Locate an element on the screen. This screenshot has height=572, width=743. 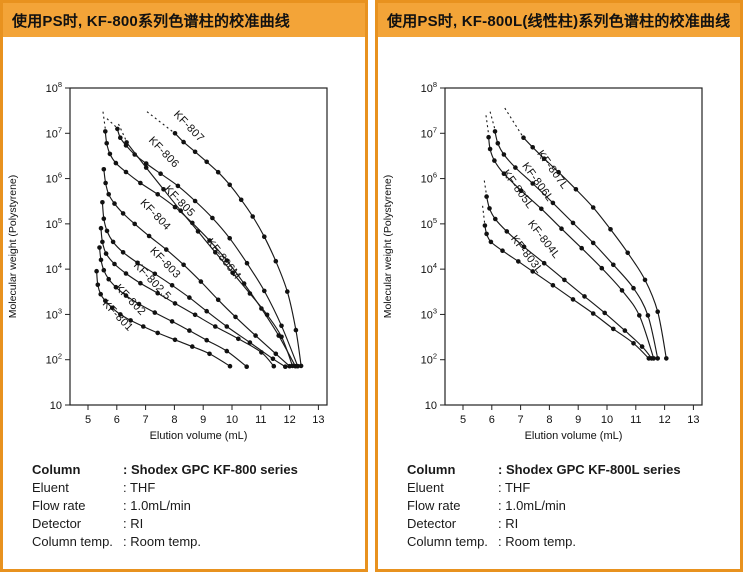
panel-title-bar-kf800: 使用PS时, KF-800系列色谱柱的校准曲线 is located at coordinates (184, 20).